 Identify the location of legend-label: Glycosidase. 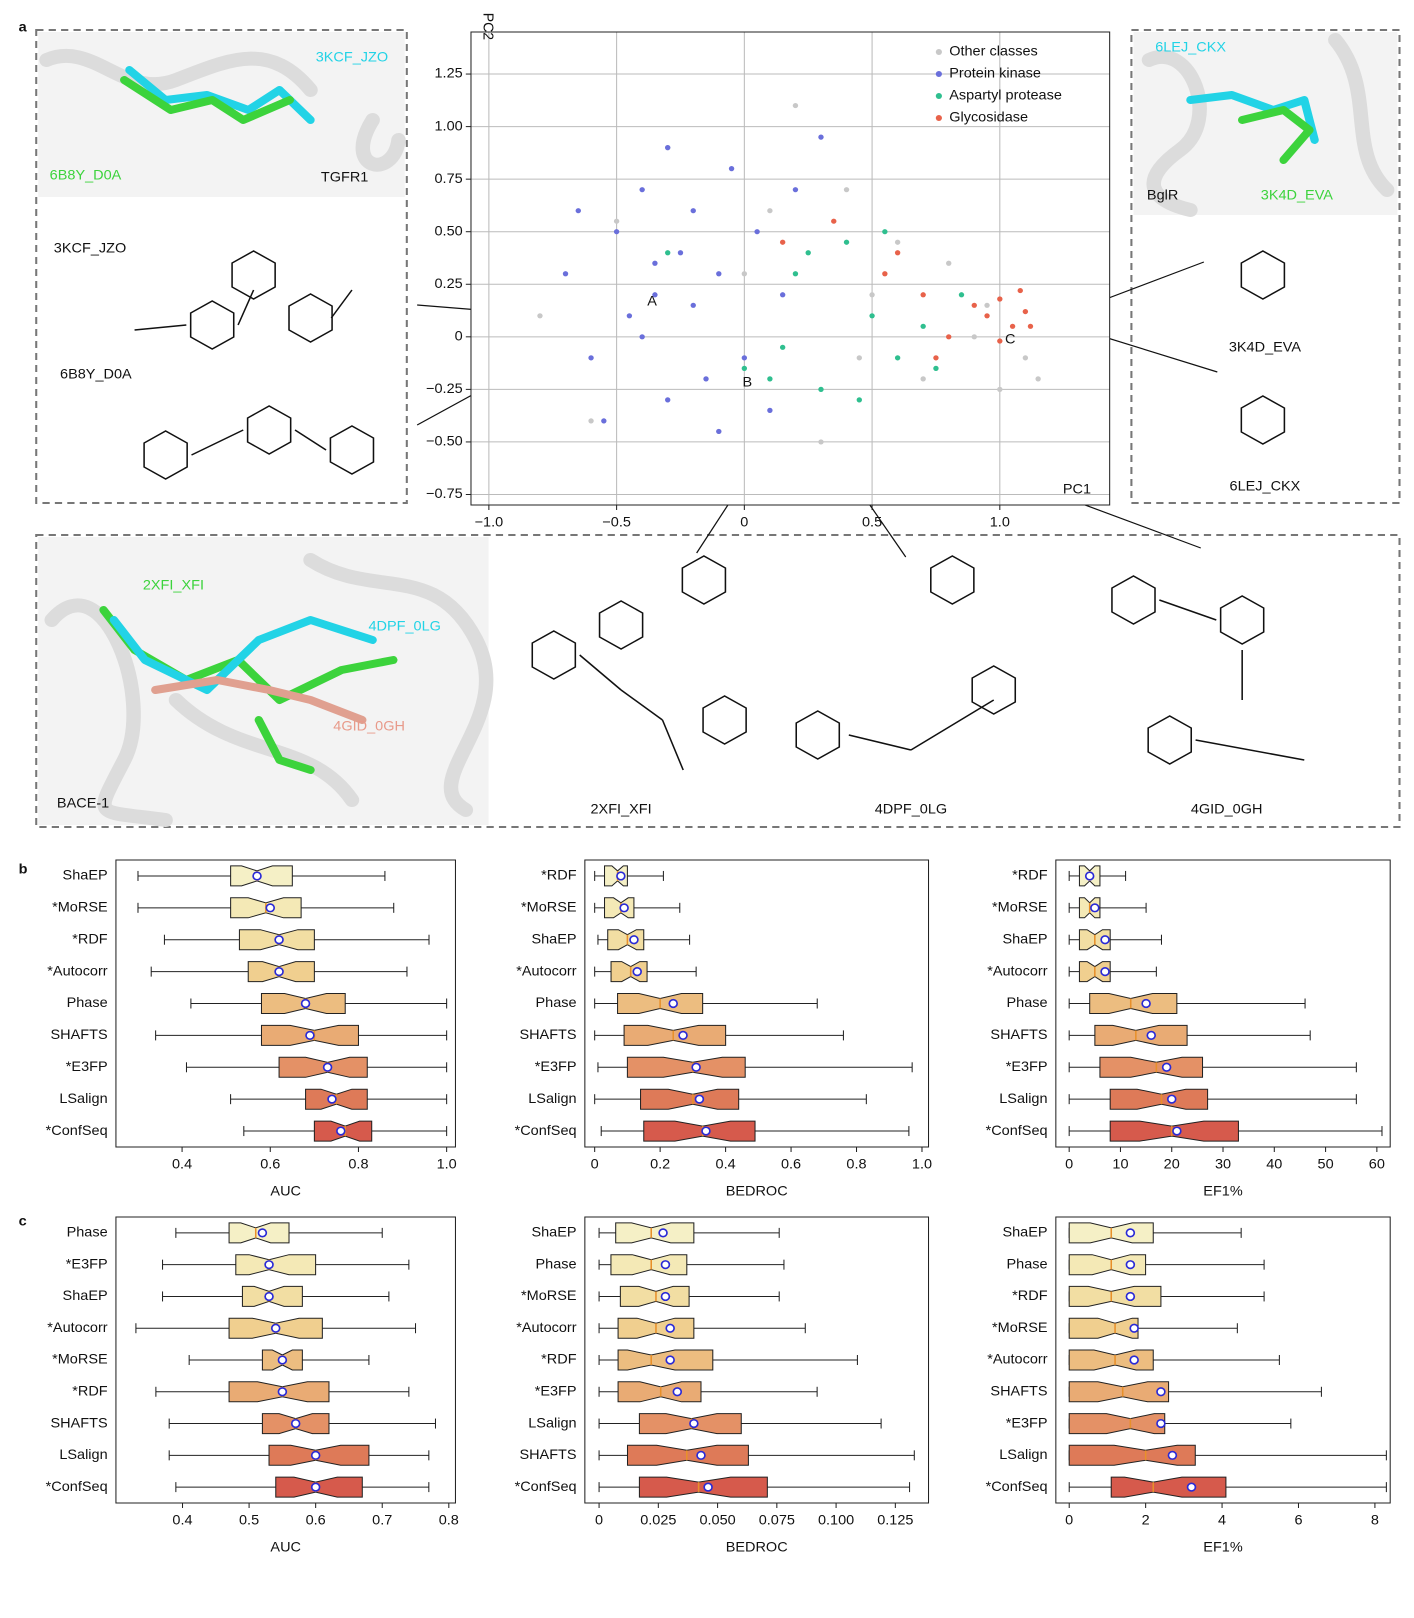
(988, 118).